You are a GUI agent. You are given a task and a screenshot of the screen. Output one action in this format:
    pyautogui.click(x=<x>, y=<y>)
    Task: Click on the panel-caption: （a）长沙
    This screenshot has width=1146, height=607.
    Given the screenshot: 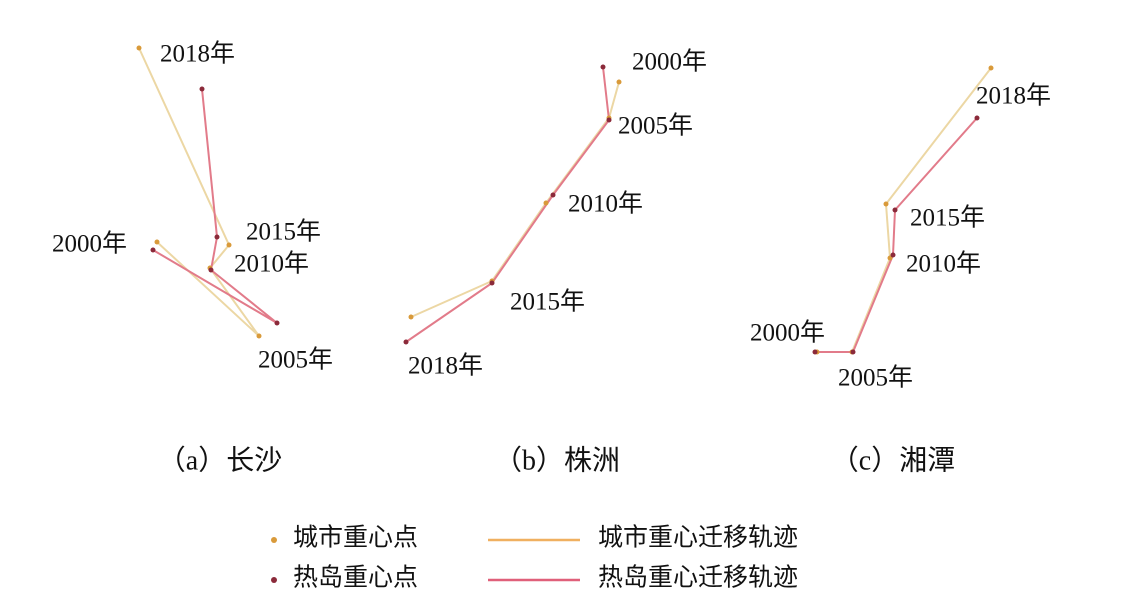 What is the action you would take?
    pyautogui.click(x=220, y=460)
    